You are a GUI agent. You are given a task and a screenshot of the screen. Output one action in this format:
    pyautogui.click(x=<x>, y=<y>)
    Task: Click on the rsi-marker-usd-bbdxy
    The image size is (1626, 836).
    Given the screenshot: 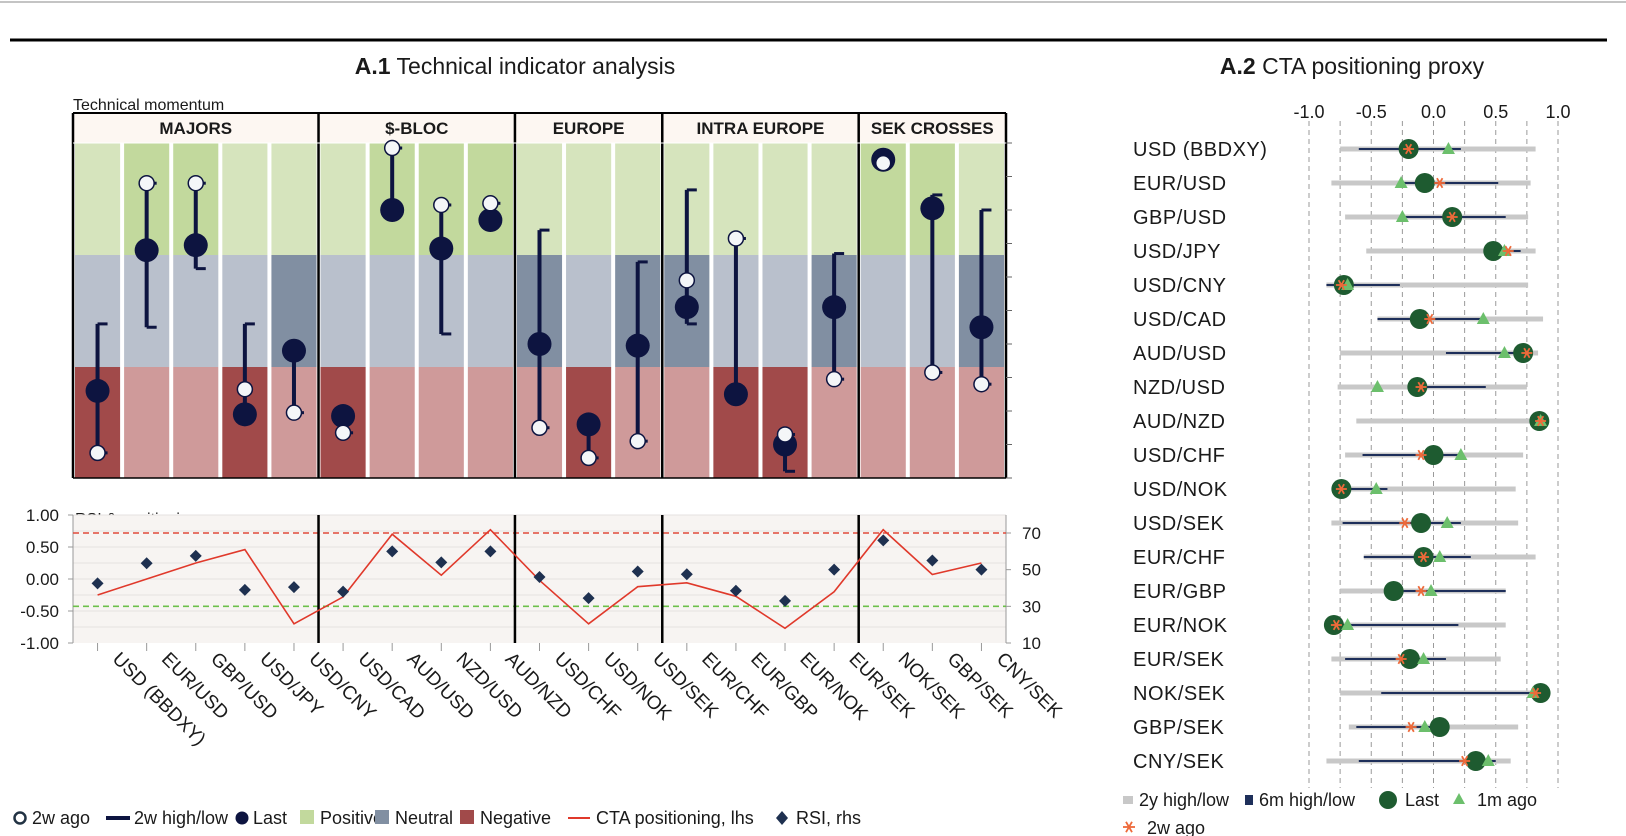 What is the action you would take?
    pyautogui.click(x=97, y=583)
    